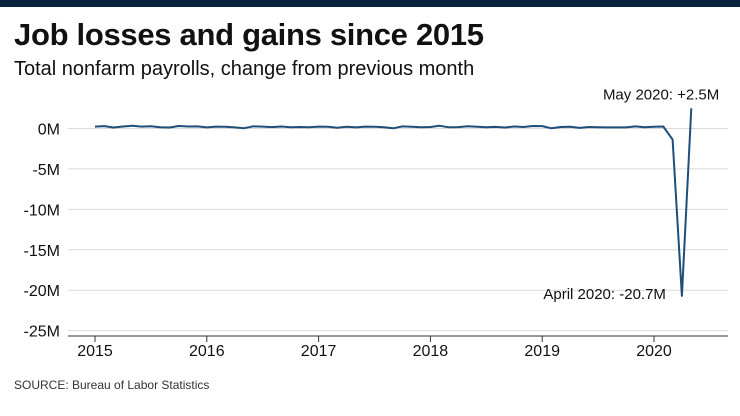 Image resolution: width=740 pixels, height=416 pixels. I want to click on top-accent-bar, so click(370, 3).